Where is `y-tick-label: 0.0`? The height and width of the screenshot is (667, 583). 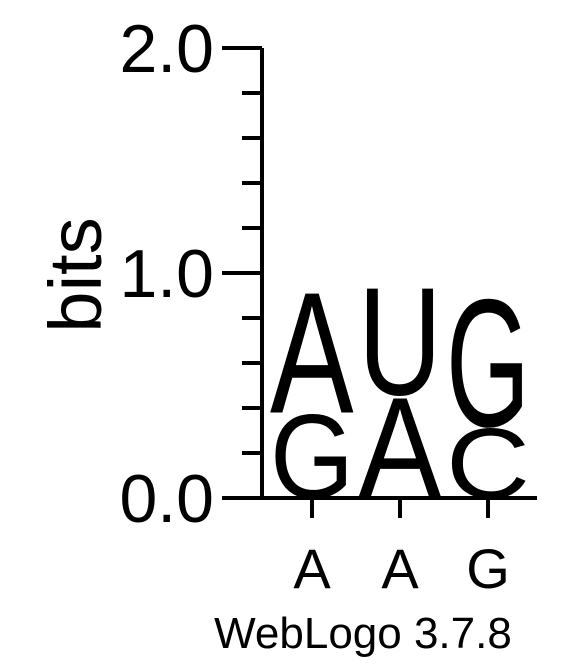 y-tick-label: 0.0 is located at coordinates (166, 499).